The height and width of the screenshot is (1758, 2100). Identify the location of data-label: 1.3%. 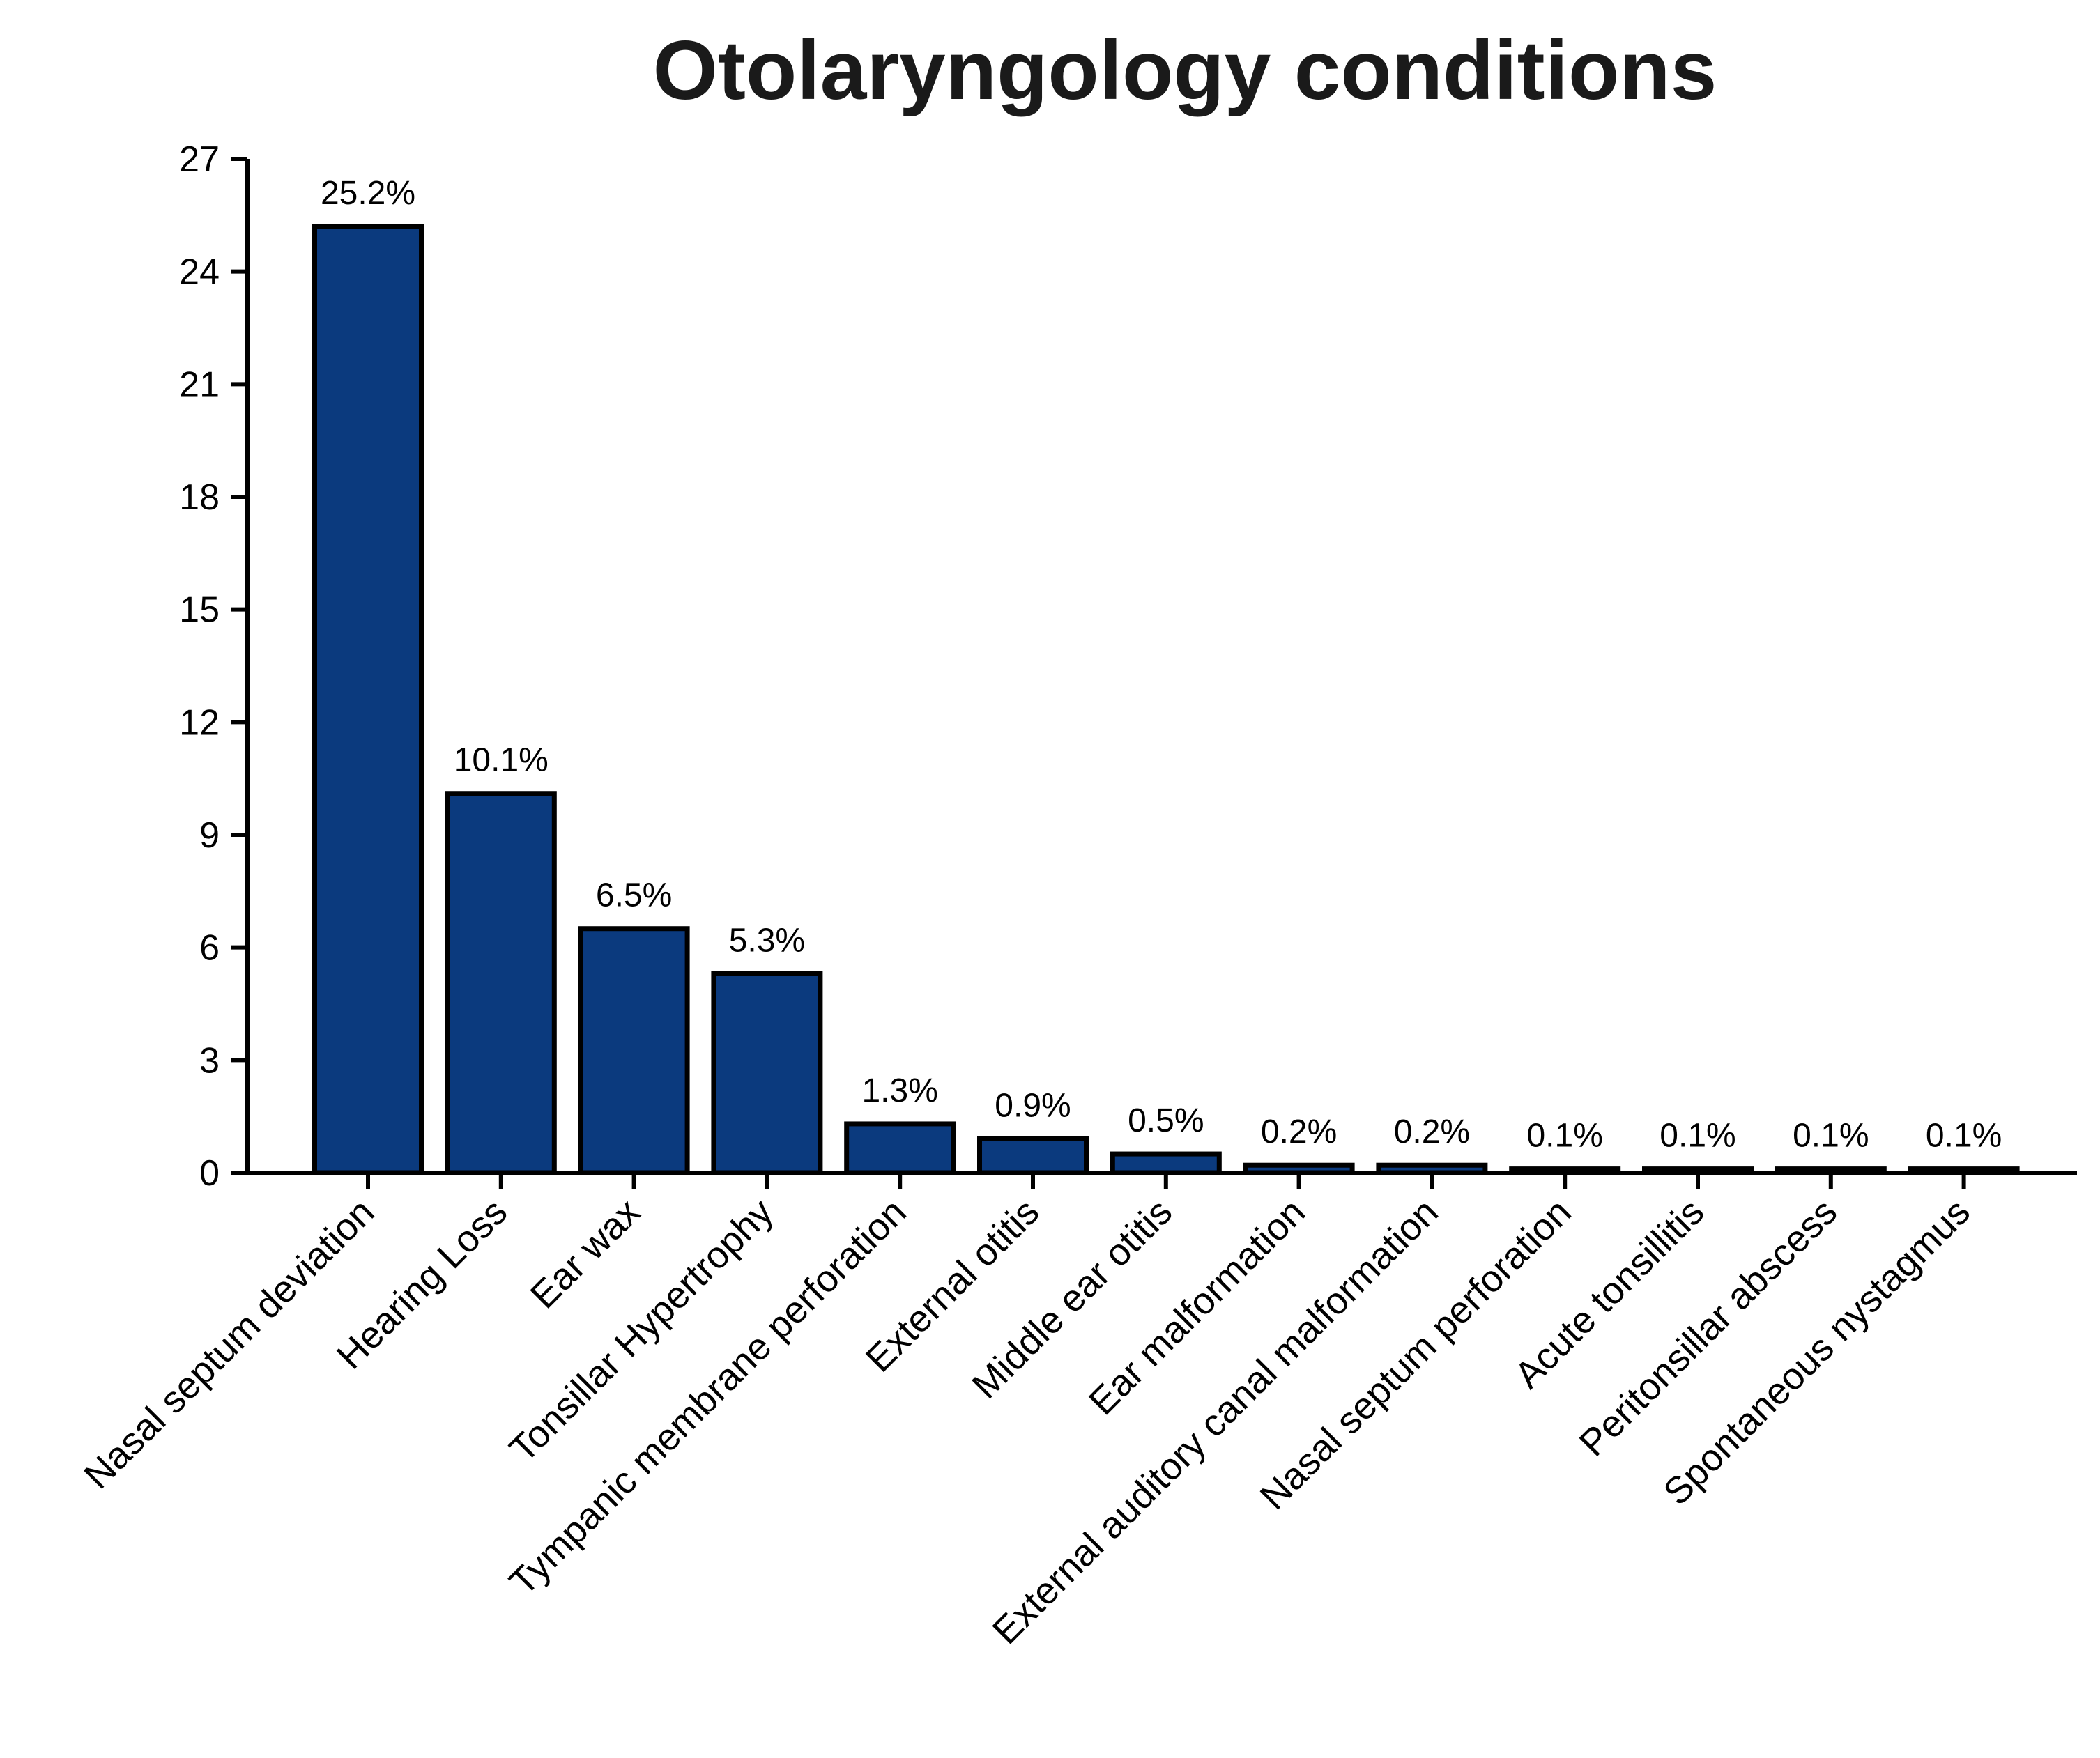
(899, 1090).